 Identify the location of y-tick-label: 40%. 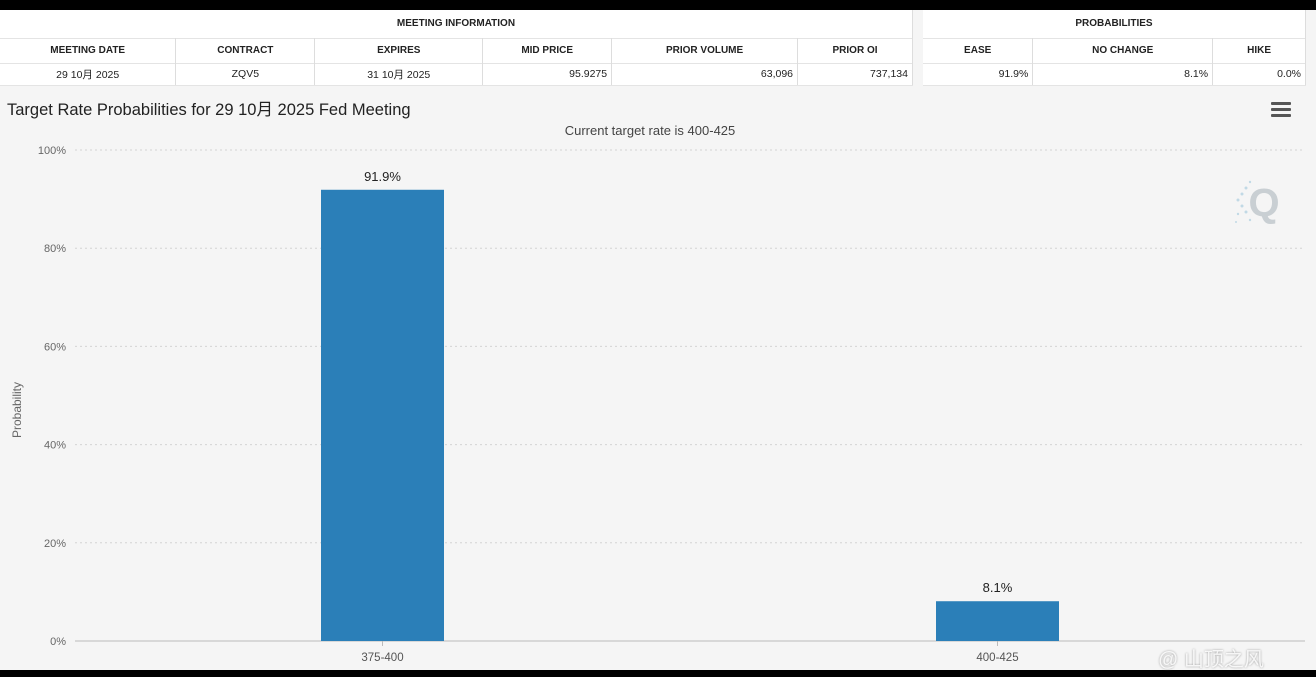
(55, 446).